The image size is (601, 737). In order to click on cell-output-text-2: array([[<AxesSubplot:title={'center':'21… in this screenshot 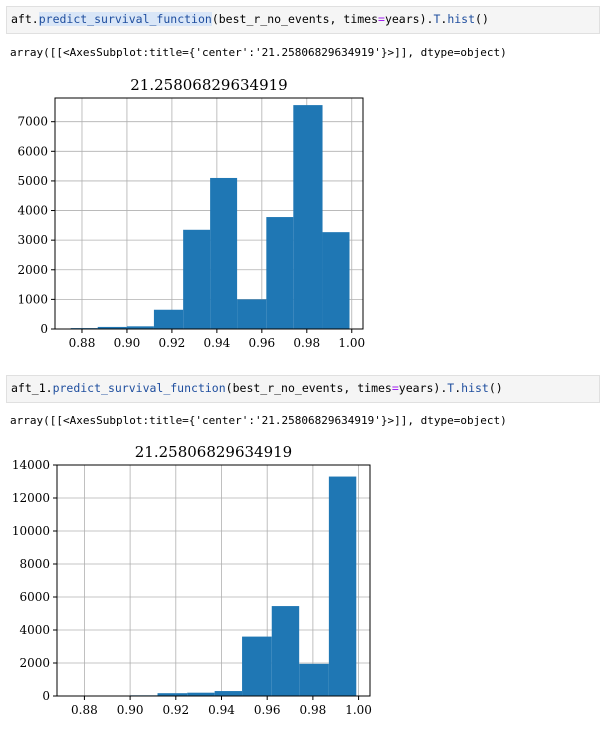, I will do `click(258, 420)`.